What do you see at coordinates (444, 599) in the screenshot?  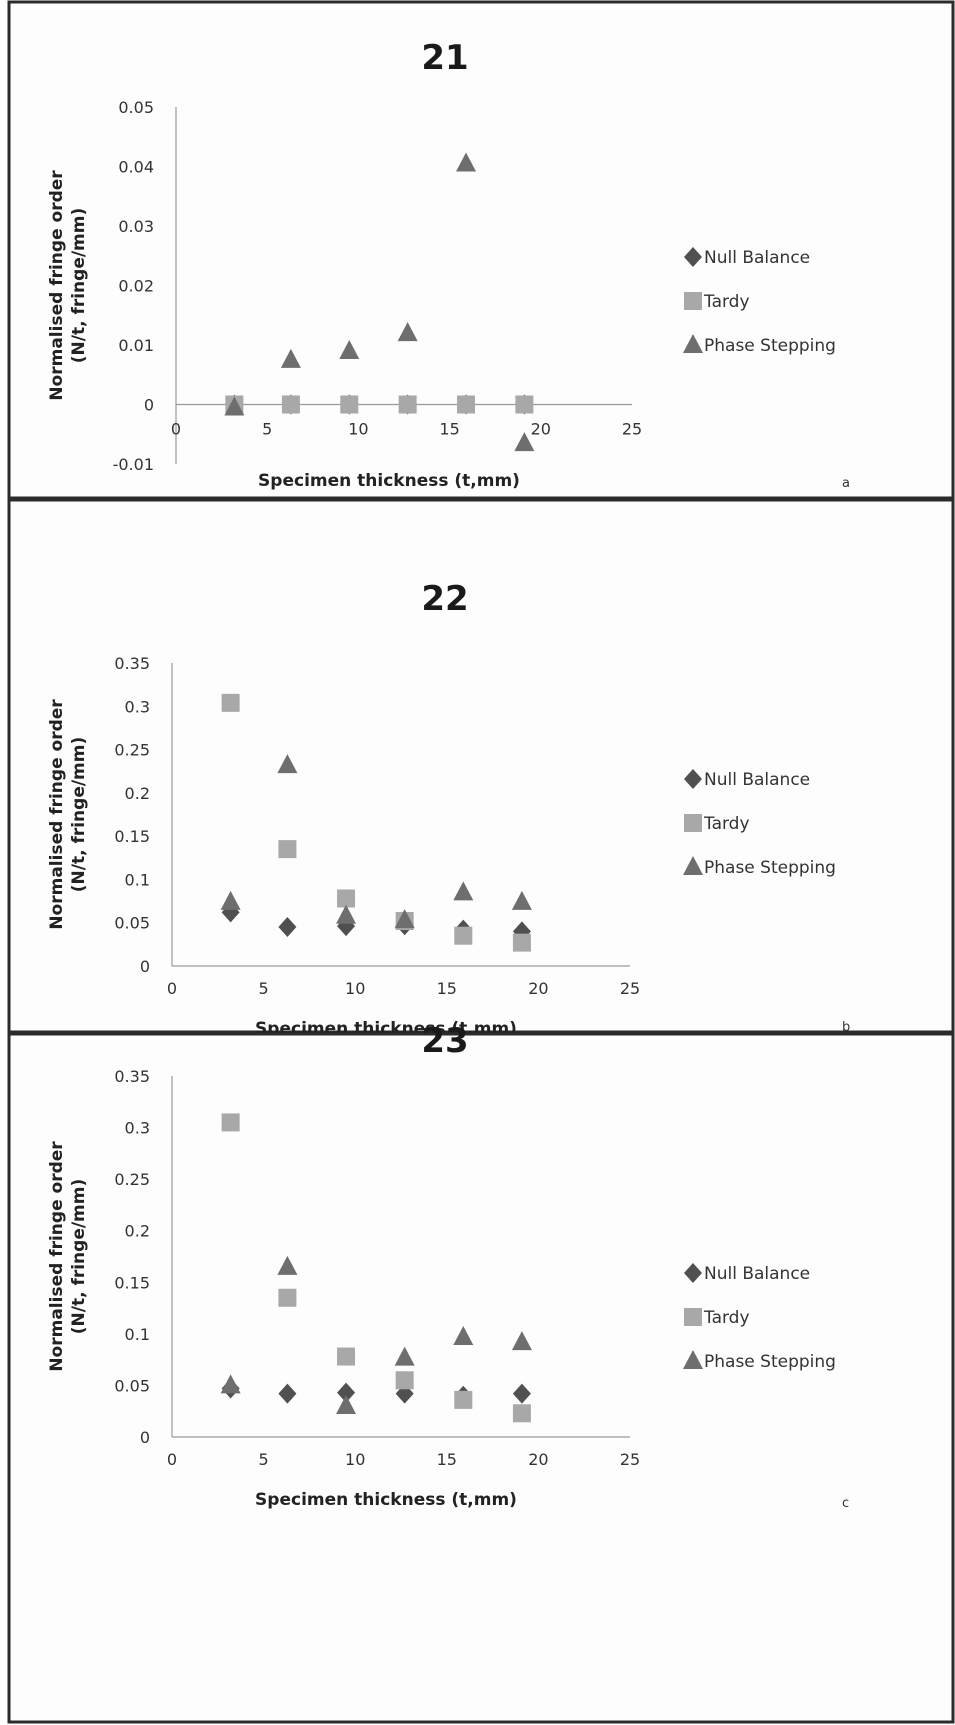 I see `chart-title: 22` at bounding box center [444, 599].